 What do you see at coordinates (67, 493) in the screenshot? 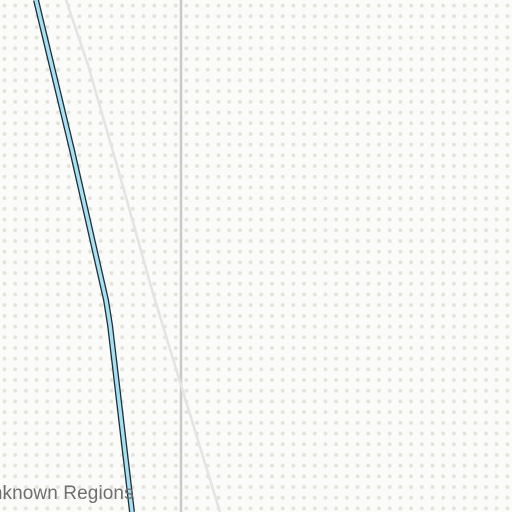
I see `region-label: Unknown Regions` at bounding box center [67, 493].